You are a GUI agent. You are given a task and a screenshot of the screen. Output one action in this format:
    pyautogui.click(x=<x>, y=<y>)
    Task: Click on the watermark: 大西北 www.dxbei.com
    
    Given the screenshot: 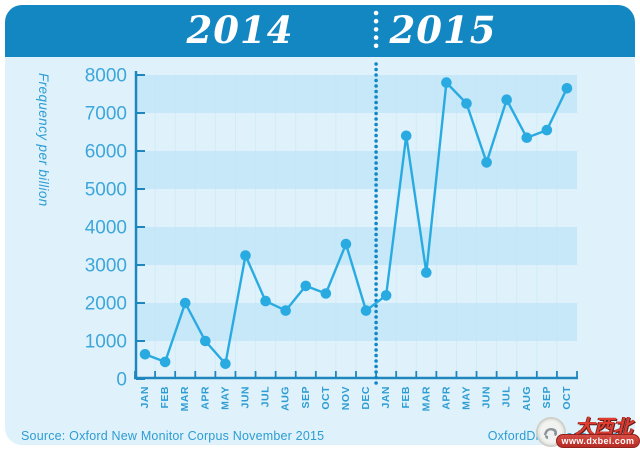 What is the action you would take?
    pyautogui.click(x=586, y=431)
    